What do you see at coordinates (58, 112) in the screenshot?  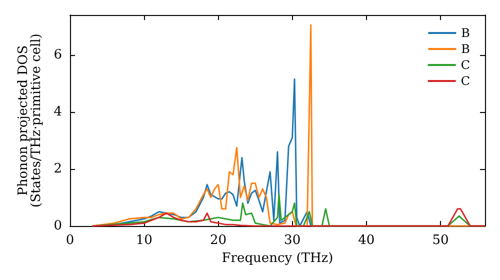 I see `y-tick-label: 4` at bounding box center [58, 112].